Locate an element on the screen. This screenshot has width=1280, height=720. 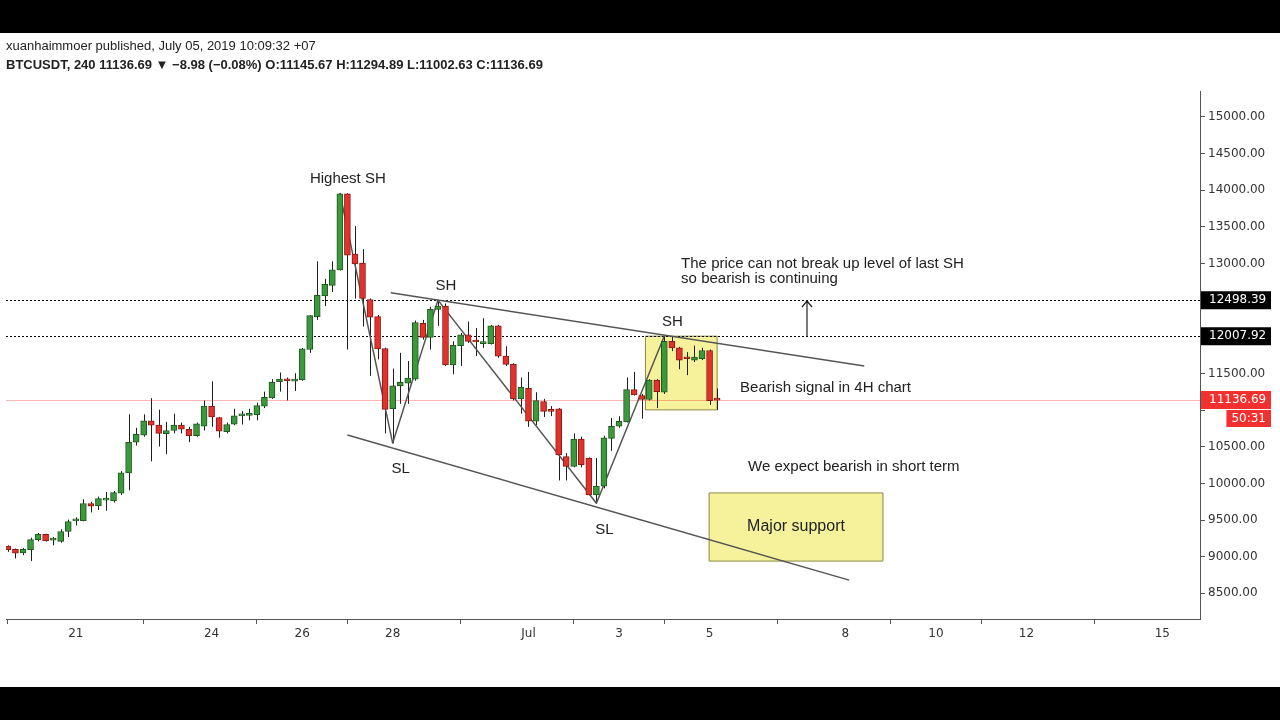
annotation: We expect bearish in short term is located at coordinates (854, 466).